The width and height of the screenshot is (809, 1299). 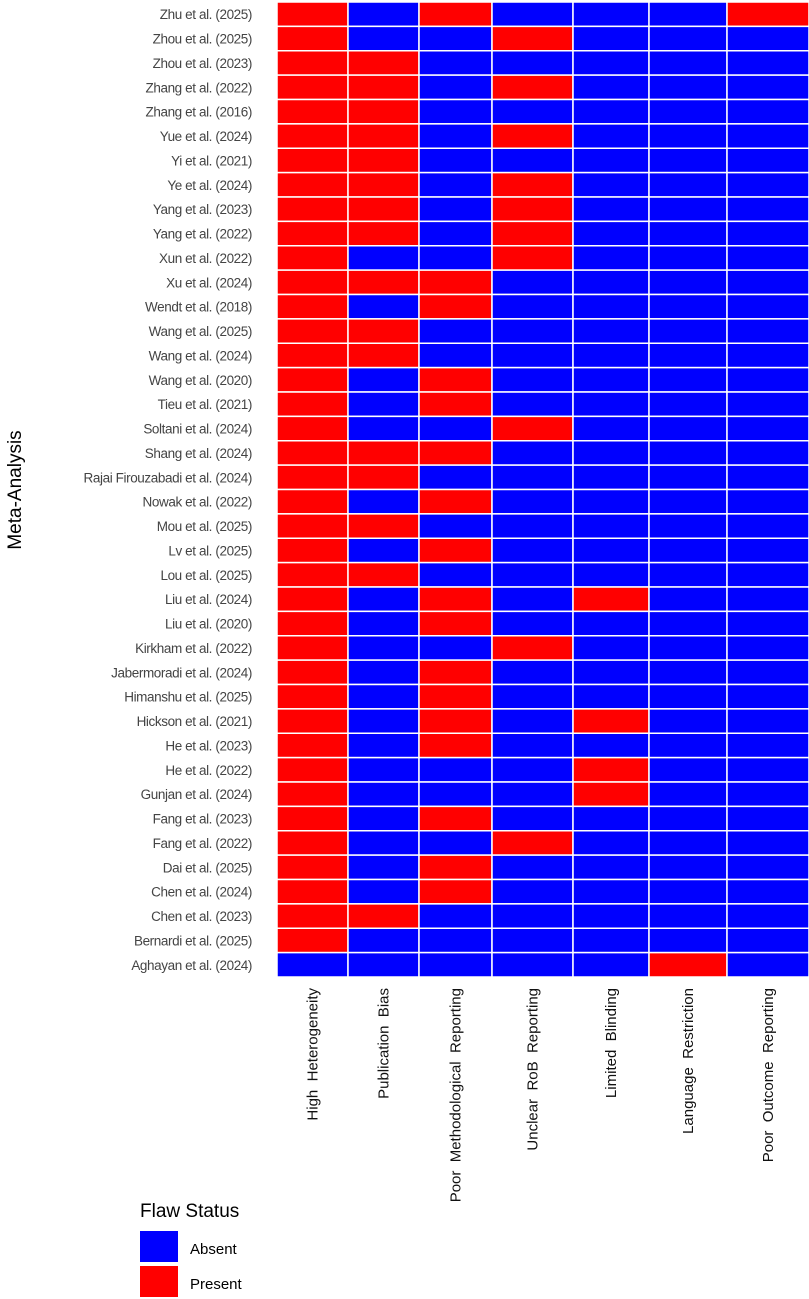 What do you see at coordinates (202, 63) in the screenshot?
I see `y-tick-label: Zhou et al. (2023)` at bounding box center [202, 63].